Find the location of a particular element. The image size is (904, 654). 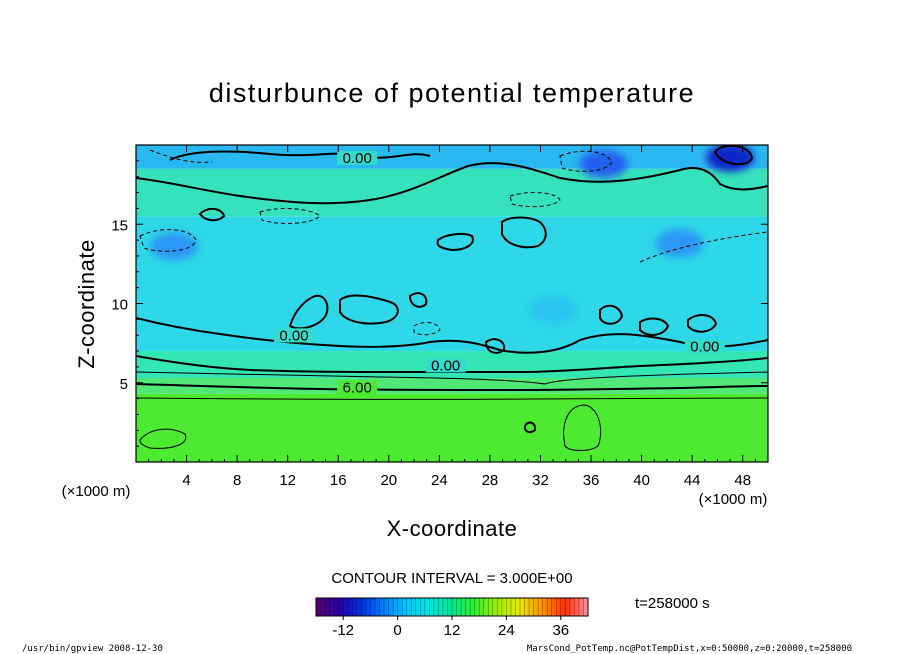

x-tick-label: 36 is located at coordinates (591, 480).